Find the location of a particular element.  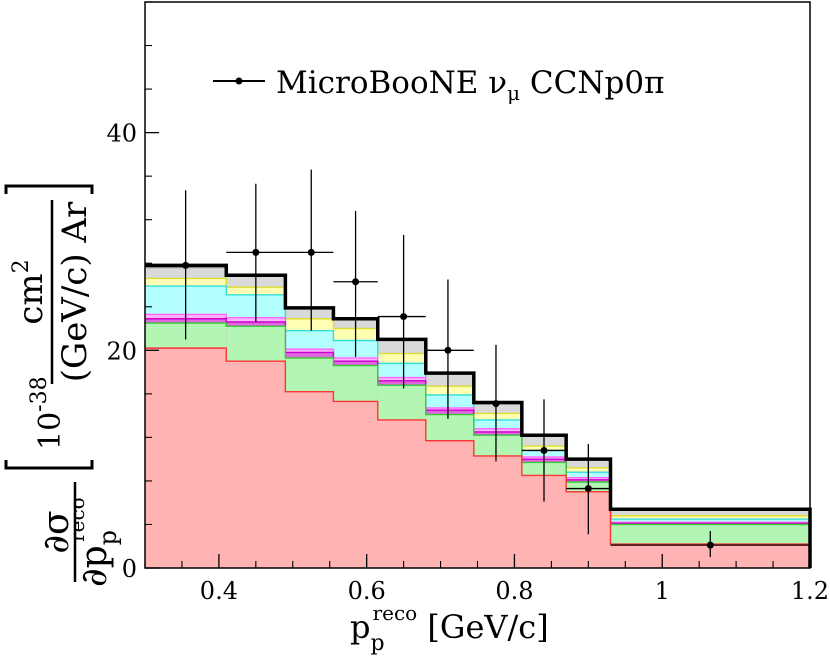

y-title-factor: 10-38 is located at coordinates (47, 413).